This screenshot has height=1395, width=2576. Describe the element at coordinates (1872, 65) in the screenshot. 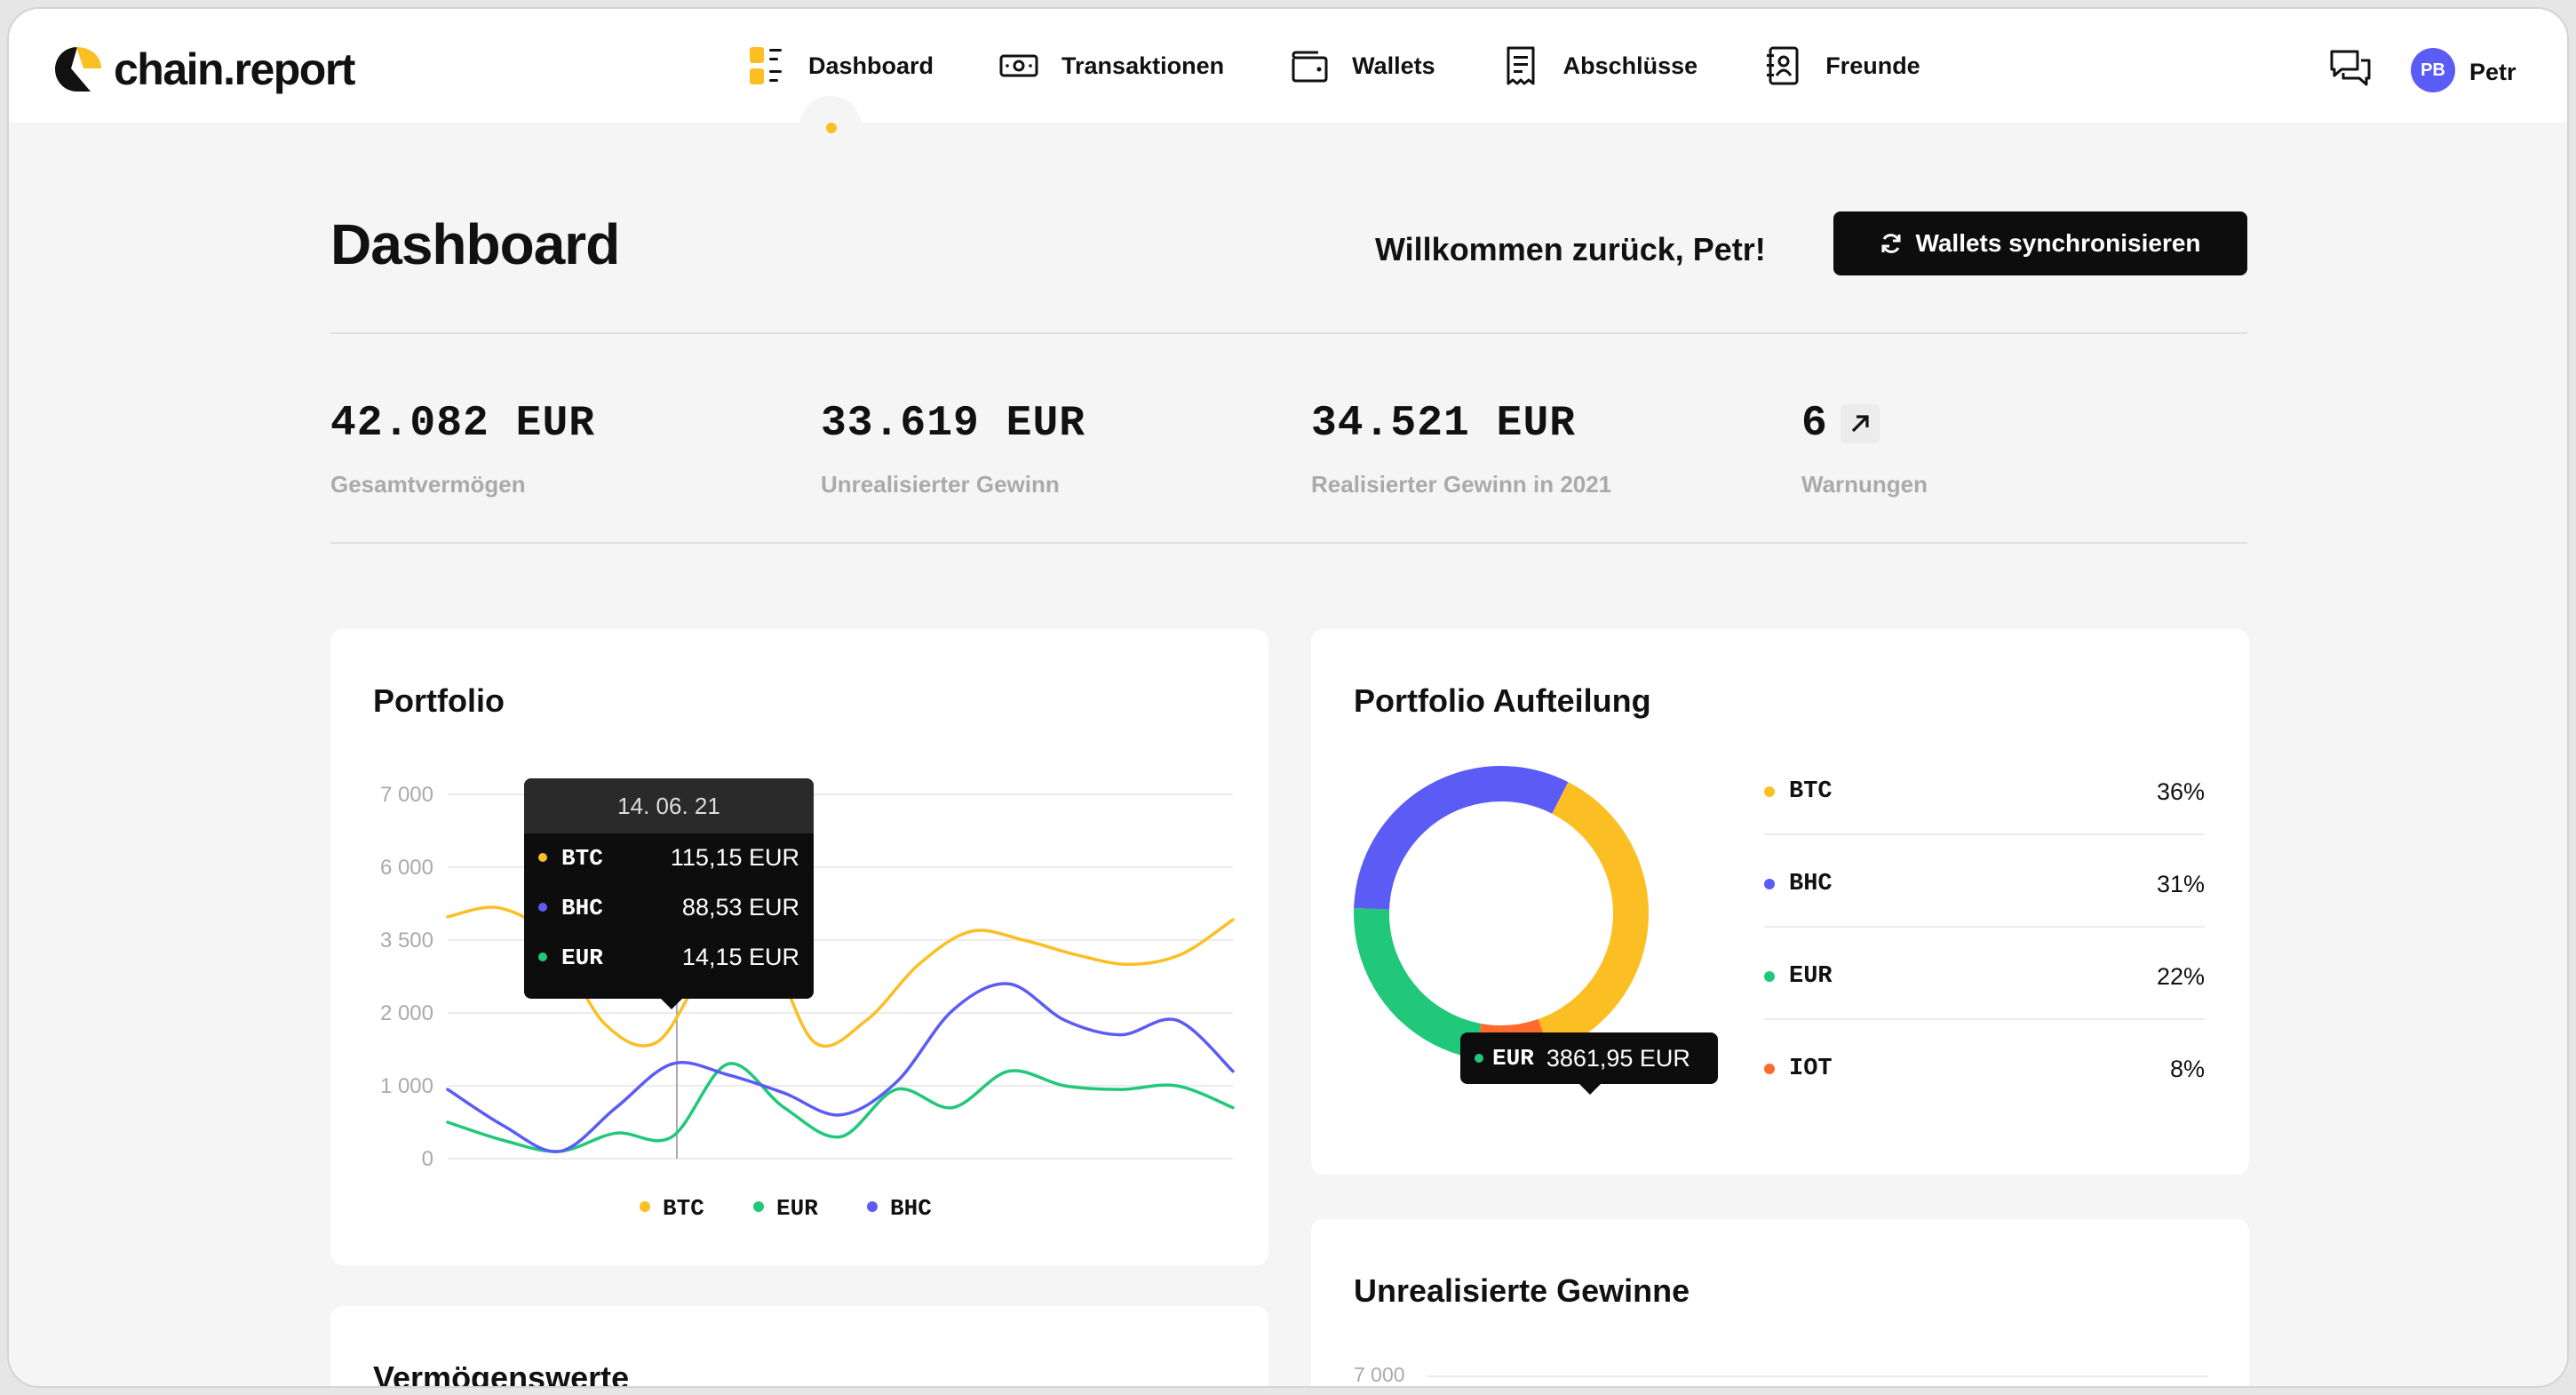

I see `nav-label-freunde: Freunde` at that location.